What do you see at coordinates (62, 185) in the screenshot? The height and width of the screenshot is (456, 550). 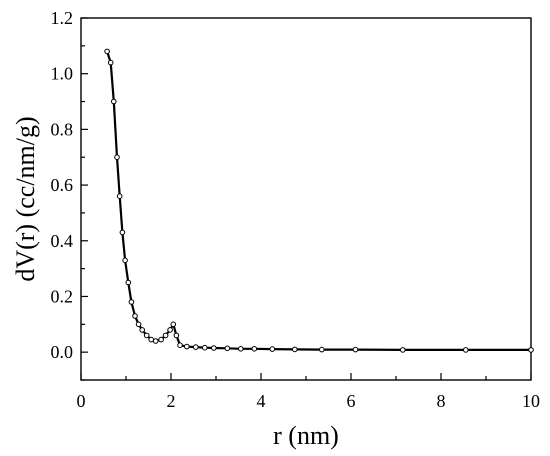 I see `y-tick-label: 0.6` at bounding box center [62, 185].